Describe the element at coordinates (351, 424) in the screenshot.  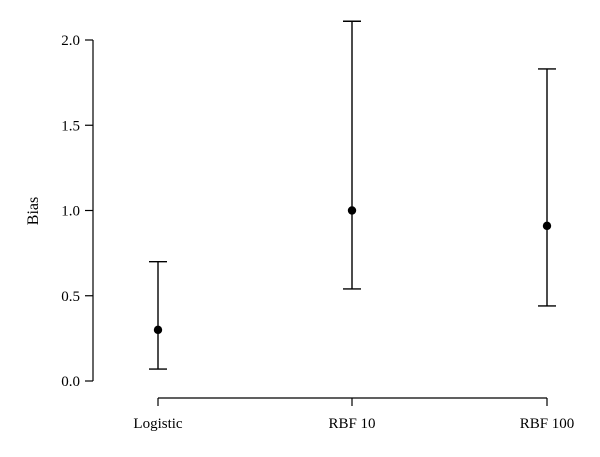
I see `x-tick-label: RBF 10` at that location.